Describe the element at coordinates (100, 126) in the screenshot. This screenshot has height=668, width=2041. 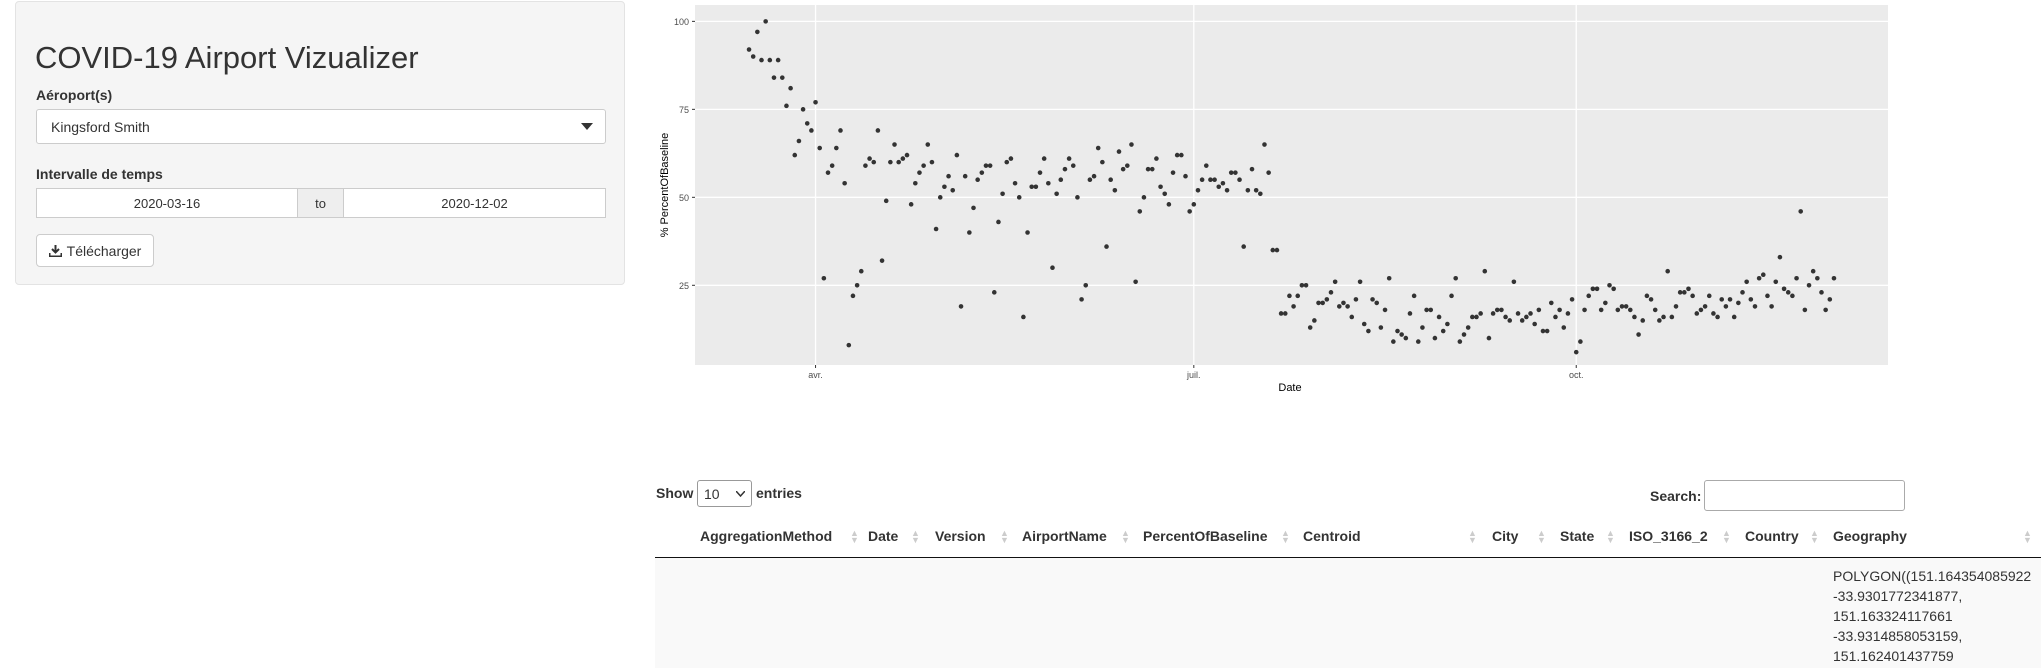
I see `airport-value: Kingsford Smith` at that location.